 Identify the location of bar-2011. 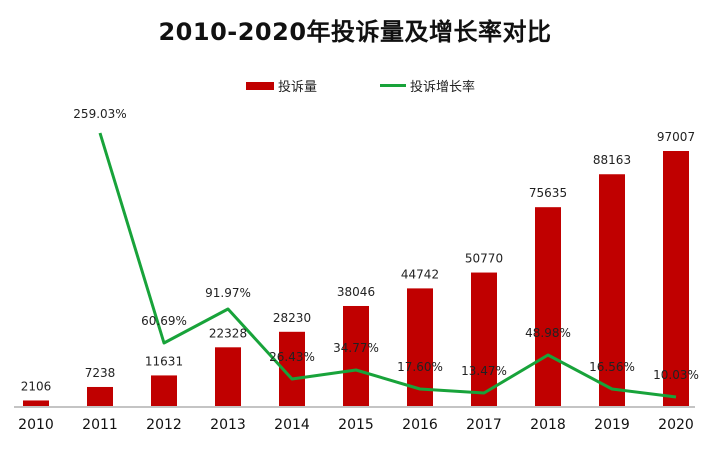
(100, 396).